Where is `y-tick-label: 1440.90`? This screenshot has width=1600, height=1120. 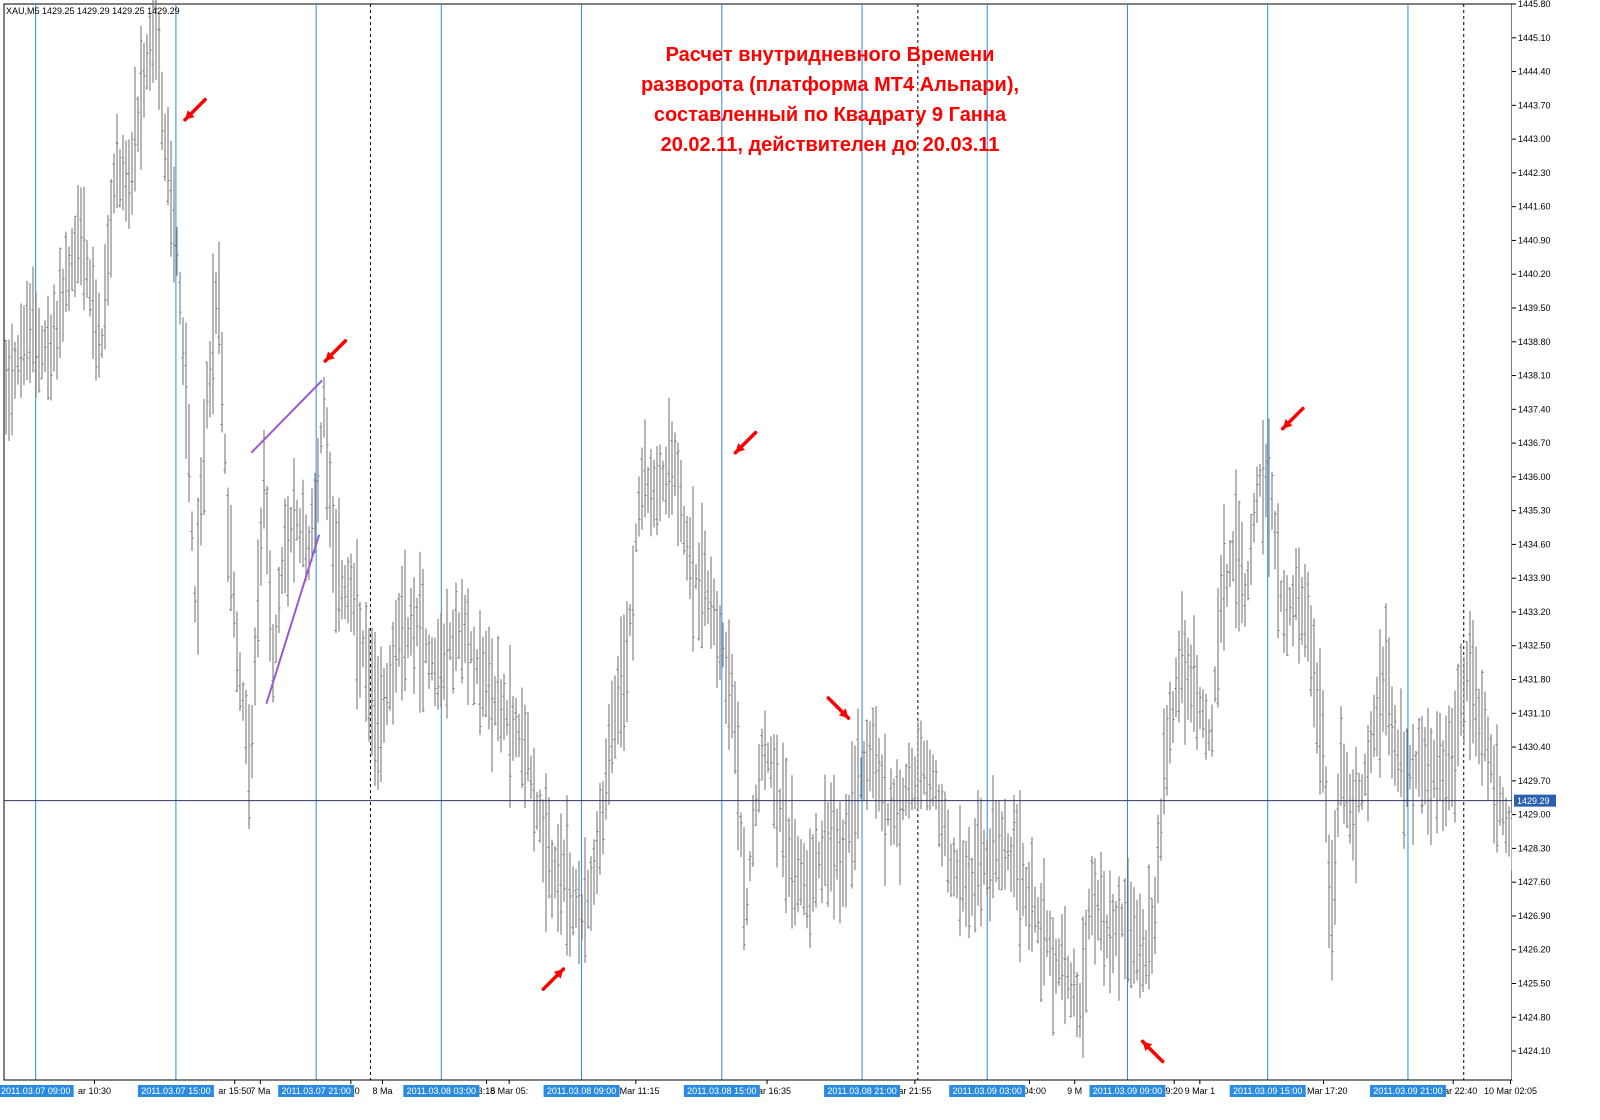
y-tick-label: 1440.90 is located at coordinates (1534, 240).